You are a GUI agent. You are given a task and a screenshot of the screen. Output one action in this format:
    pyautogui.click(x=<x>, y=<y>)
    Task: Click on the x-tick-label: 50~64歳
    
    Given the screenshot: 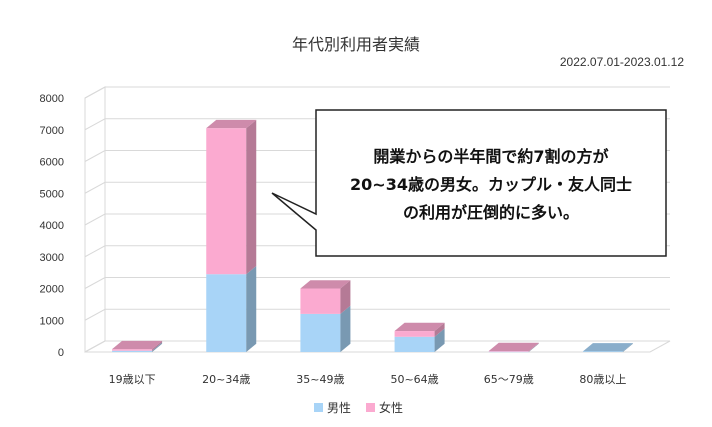 What is the action you would take?
    pyautogui.click(x=414, y=379)
    